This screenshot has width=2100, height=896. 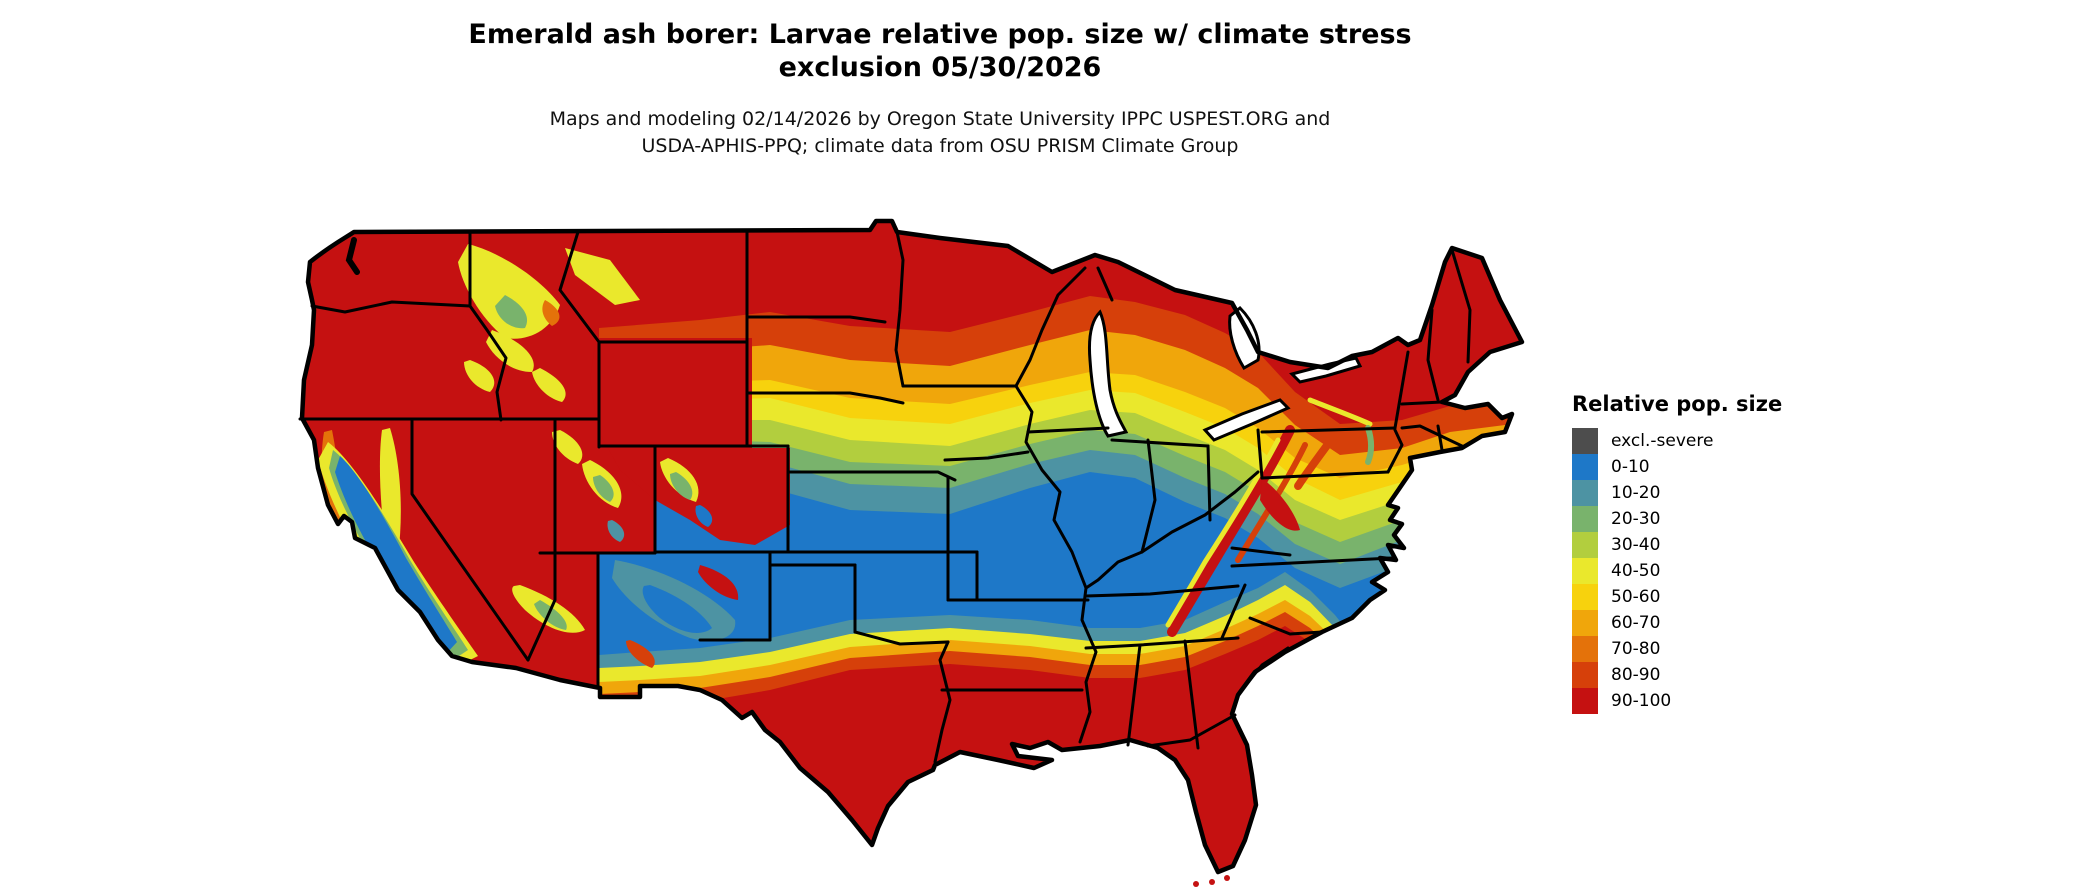 I want to click on hudson-green-streak, so click(x=1369, y=445).